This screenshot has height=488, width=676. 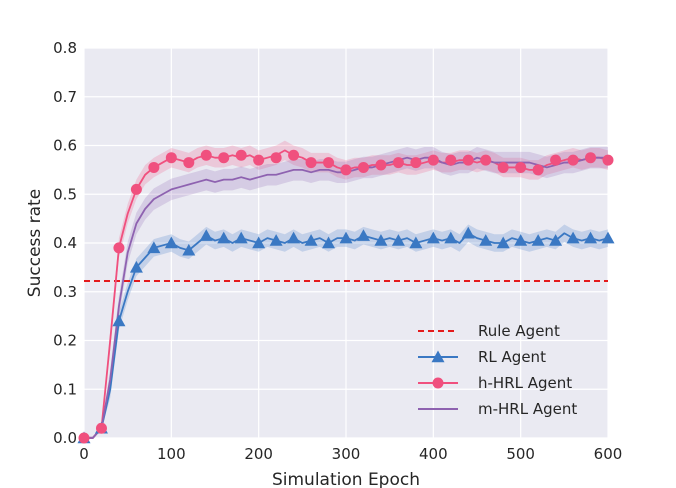 I want to click on y-axis-label: Success rate, so click(x=35, y=243).